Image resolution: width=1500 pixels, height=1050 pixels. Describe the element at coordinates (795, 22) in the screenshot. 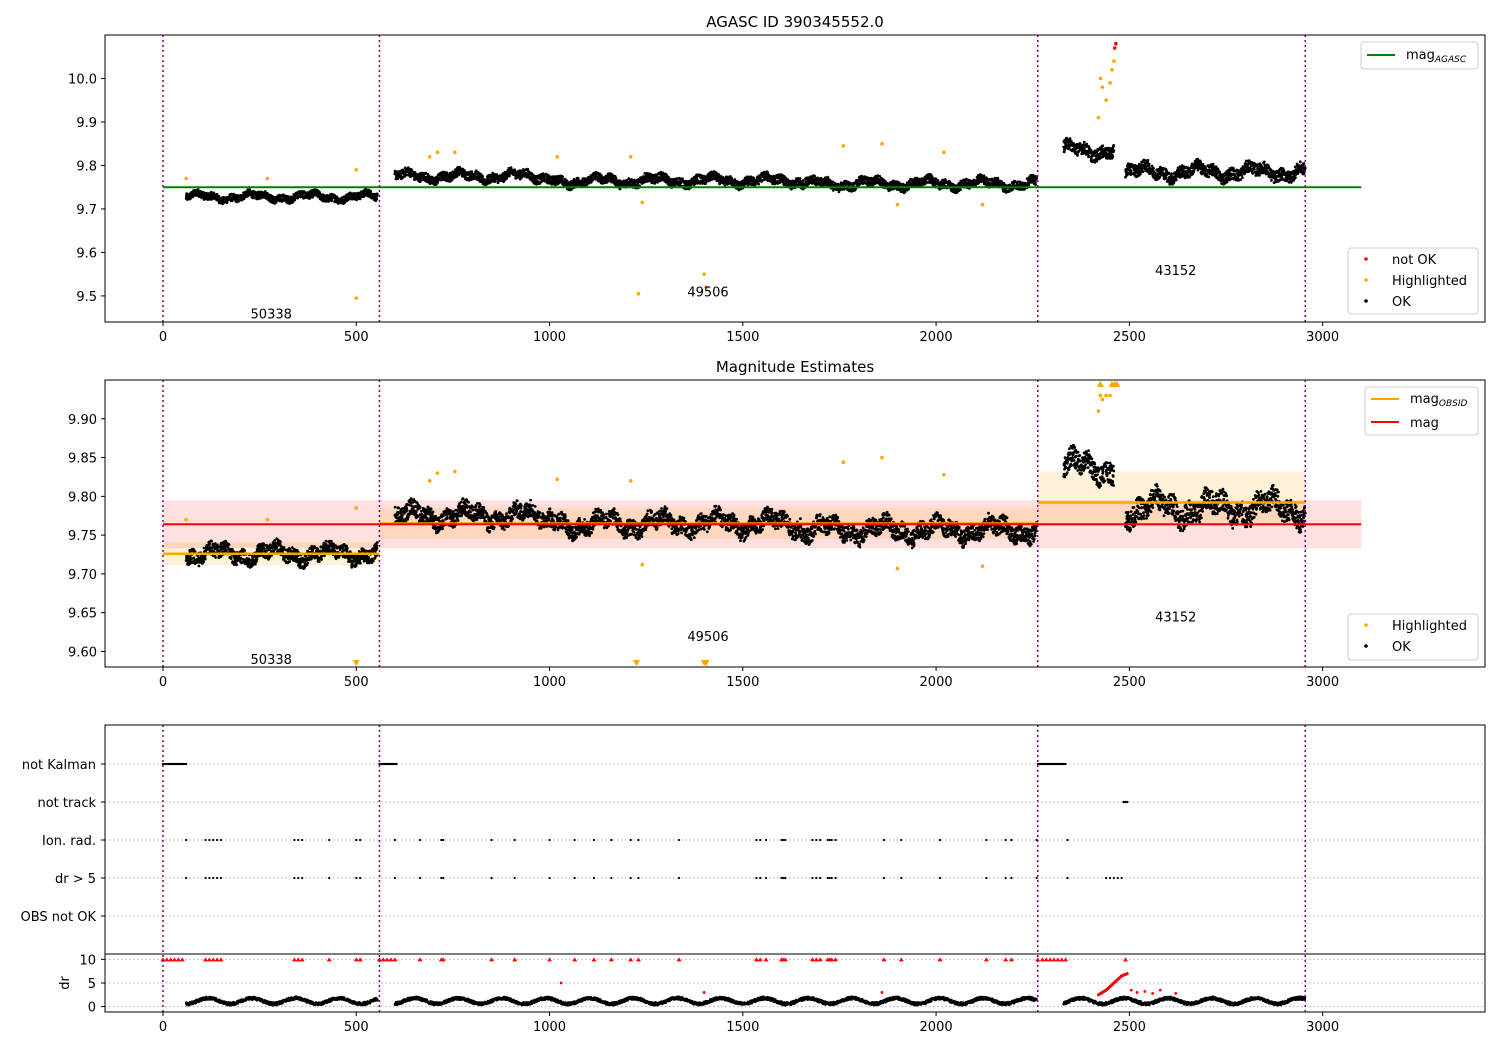

I see `panel-title: AGASC ID 390345552.0` at that location.